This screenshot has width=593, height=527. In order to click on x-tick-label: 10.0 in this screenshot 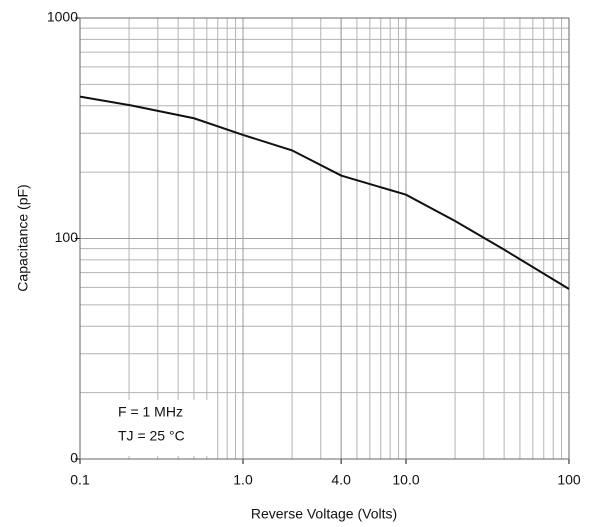, I will do `click(405, 480)`.